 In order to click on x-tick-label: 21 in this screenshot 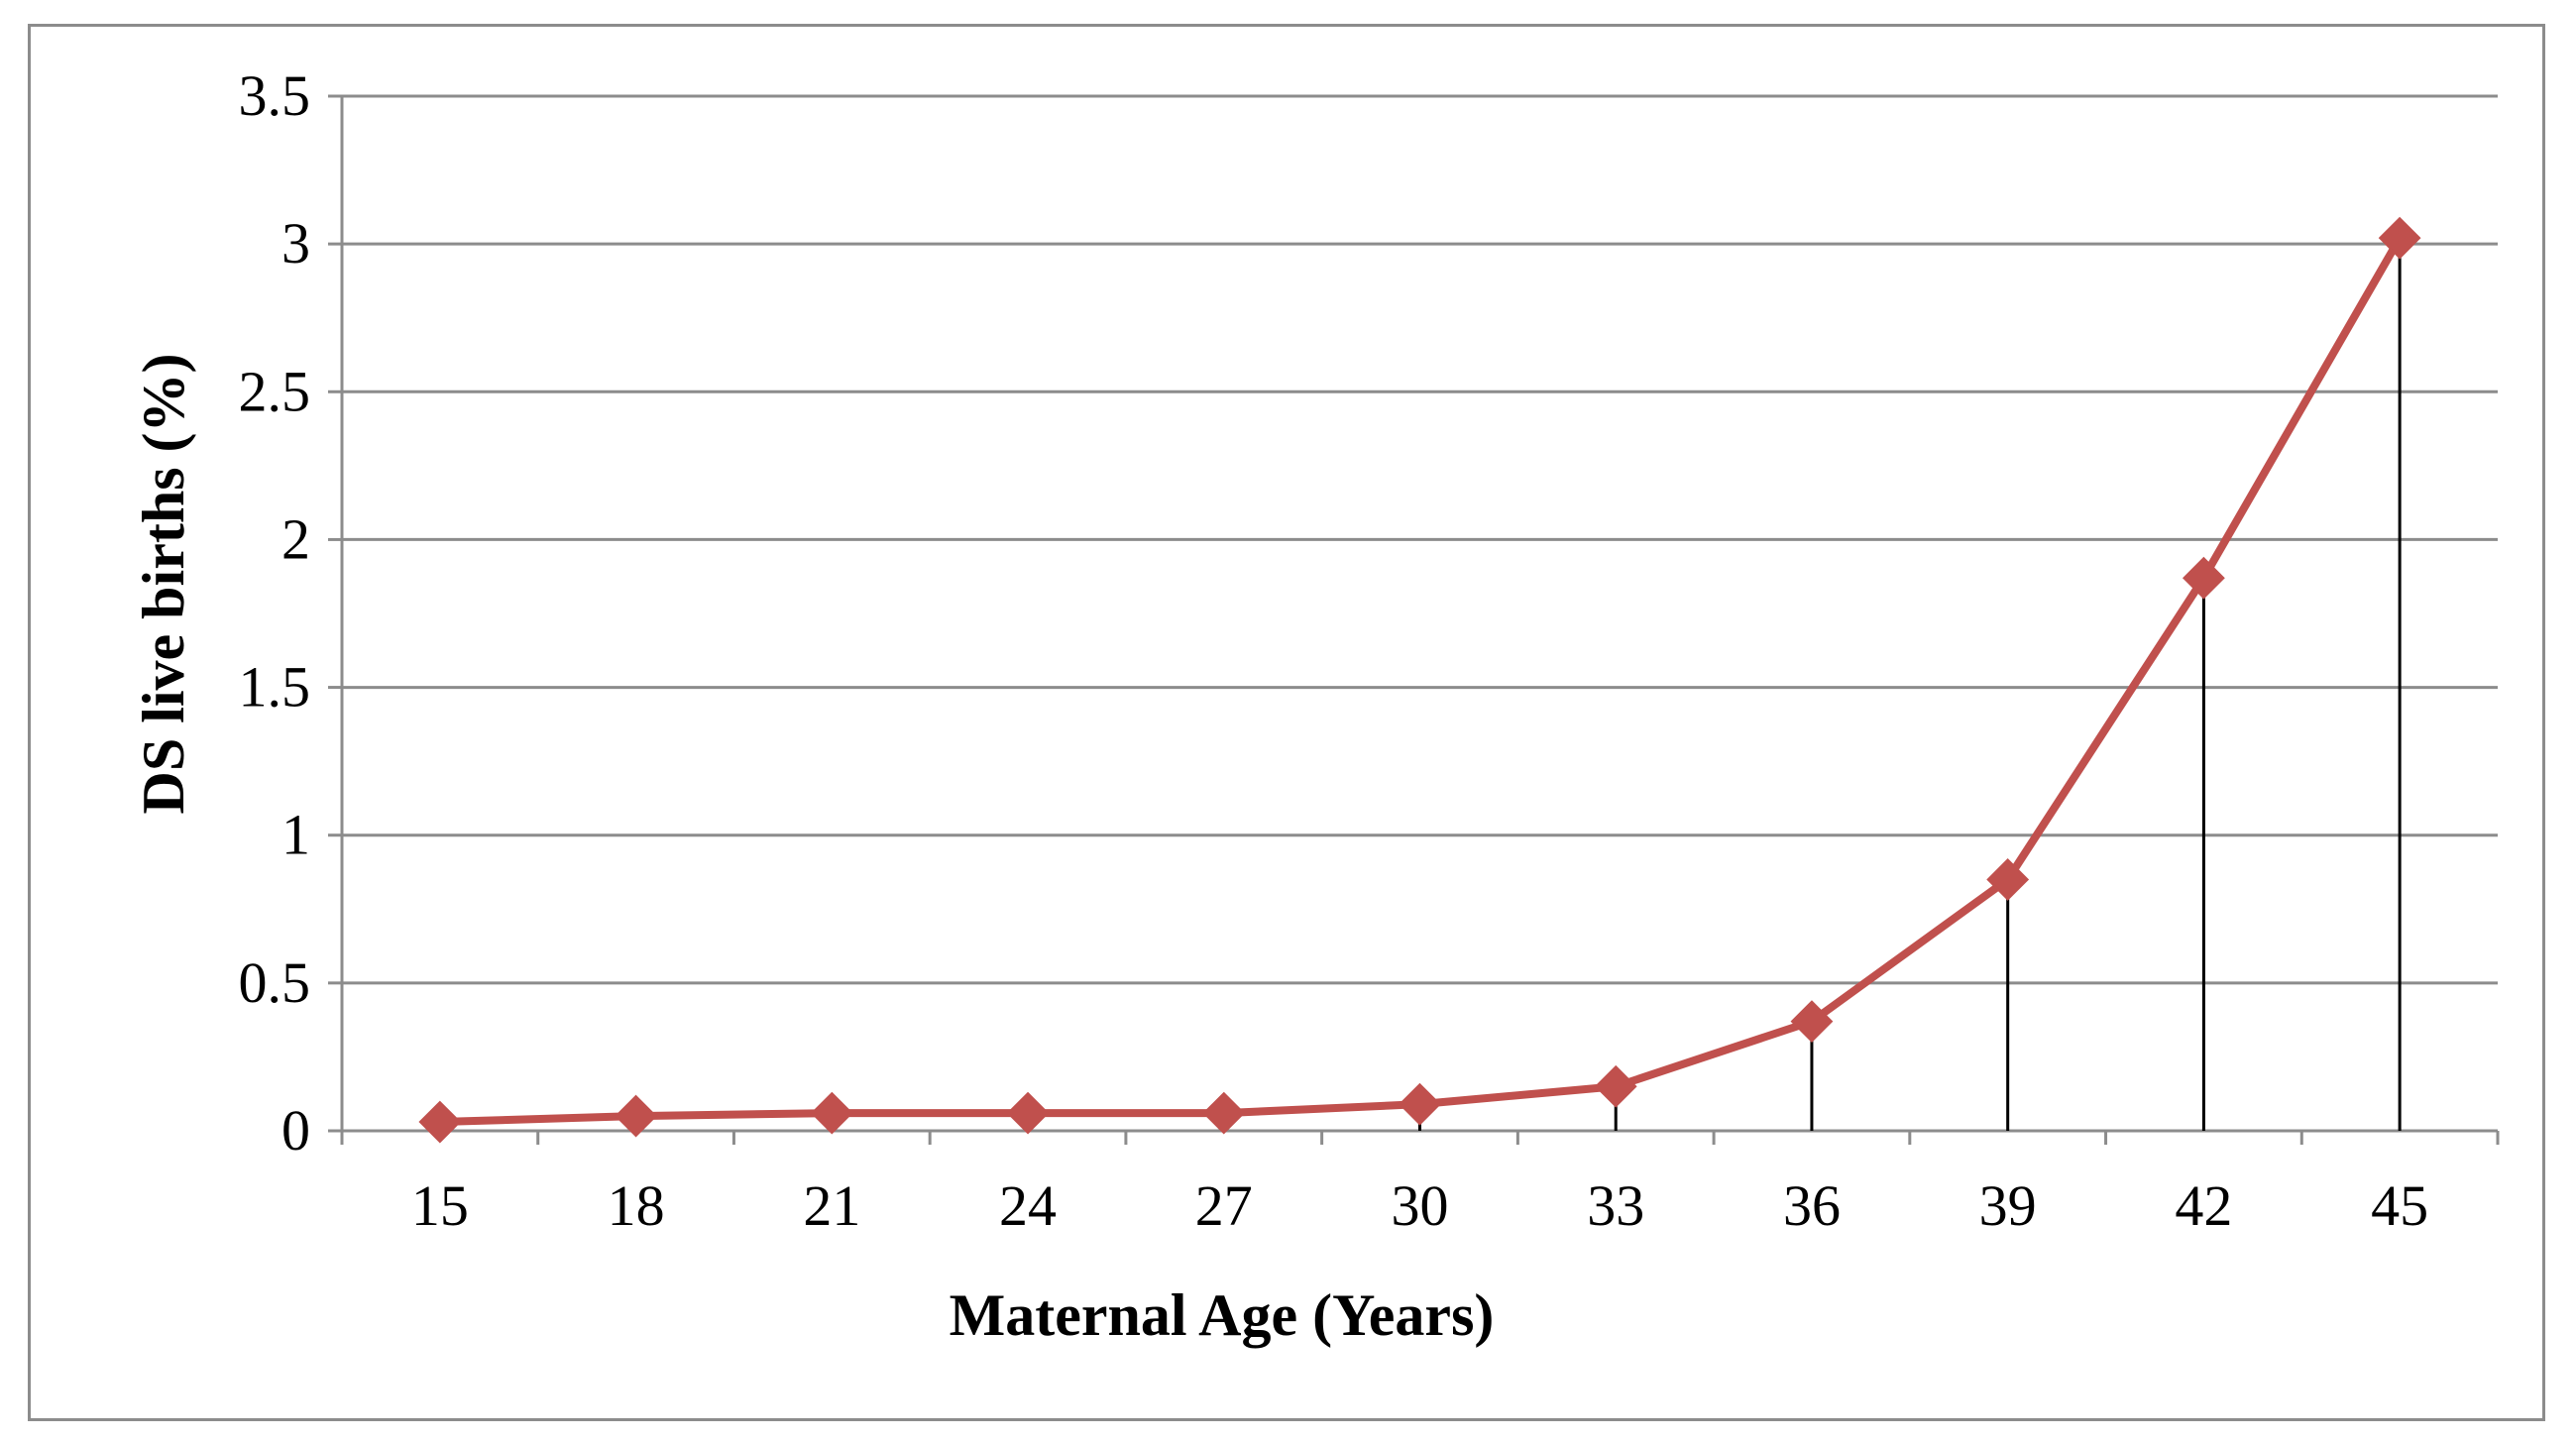, I will do `click(831, 1205)`.